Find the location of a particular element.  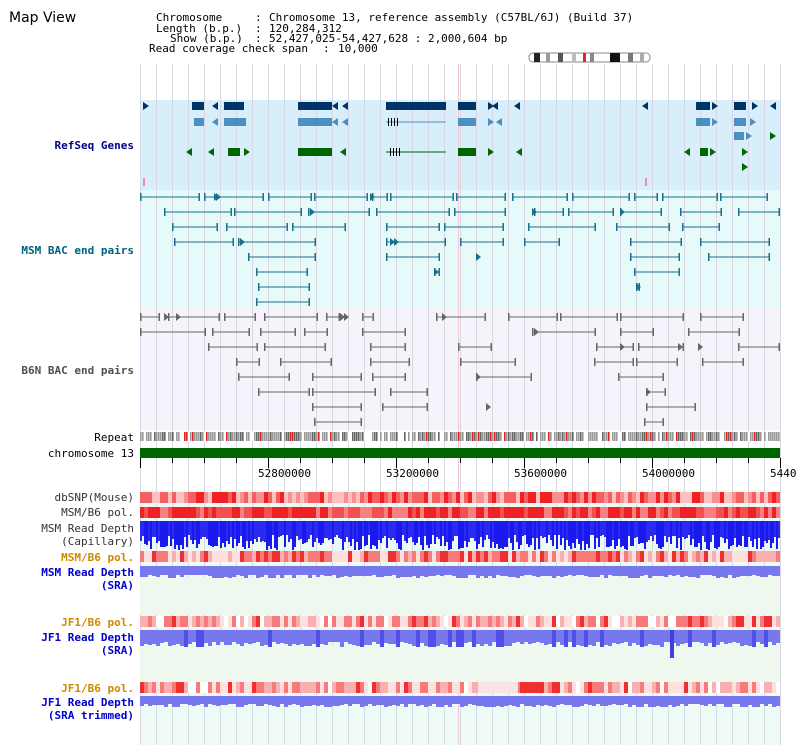

track-label-refseq: RefSeq Genes is located at coordinates (94, 145).